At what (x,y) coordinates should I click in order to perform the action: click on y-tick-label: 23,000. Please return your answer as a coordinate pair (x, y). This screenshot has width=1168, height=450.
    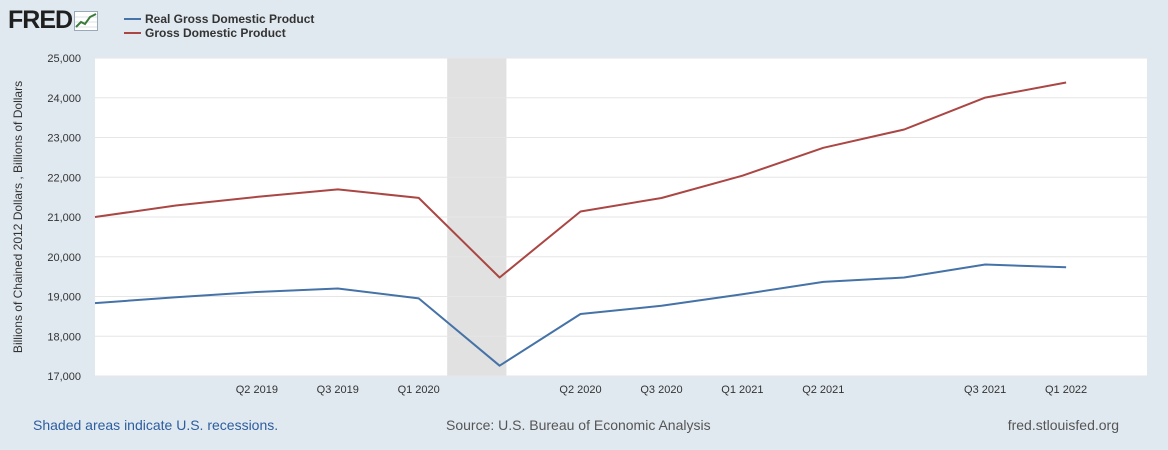
    Looking at the image, I should click on (64, 139).